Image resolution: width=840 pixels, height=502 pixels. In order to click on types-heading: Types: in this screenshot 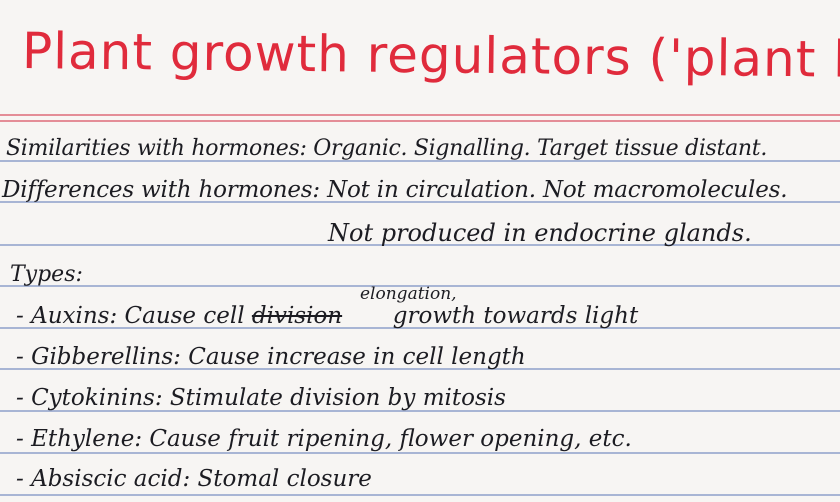, I will do `click(46, 274)`.